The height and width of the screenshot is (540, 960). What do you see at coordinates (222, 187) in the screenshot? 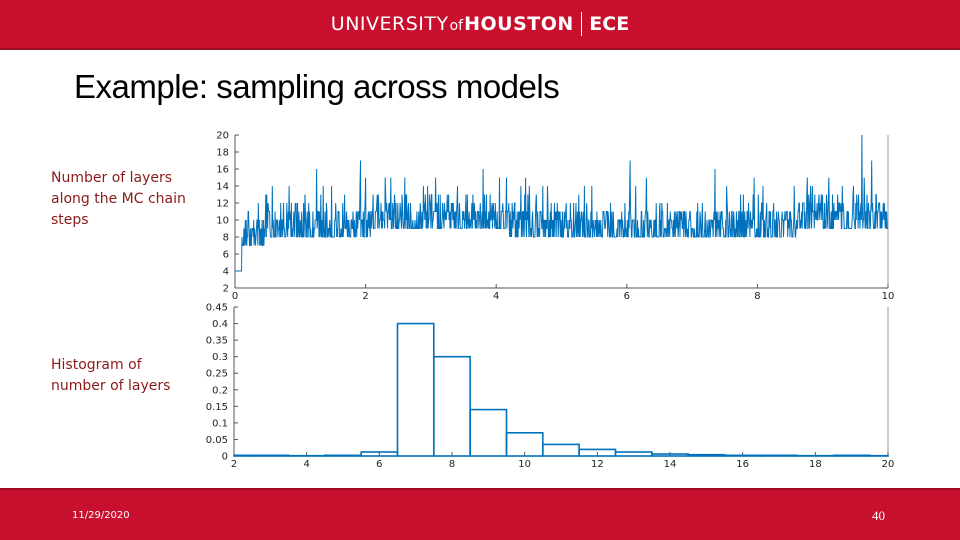
I see `trace-y-tick-label: 14` at bounding box center [222, 187].